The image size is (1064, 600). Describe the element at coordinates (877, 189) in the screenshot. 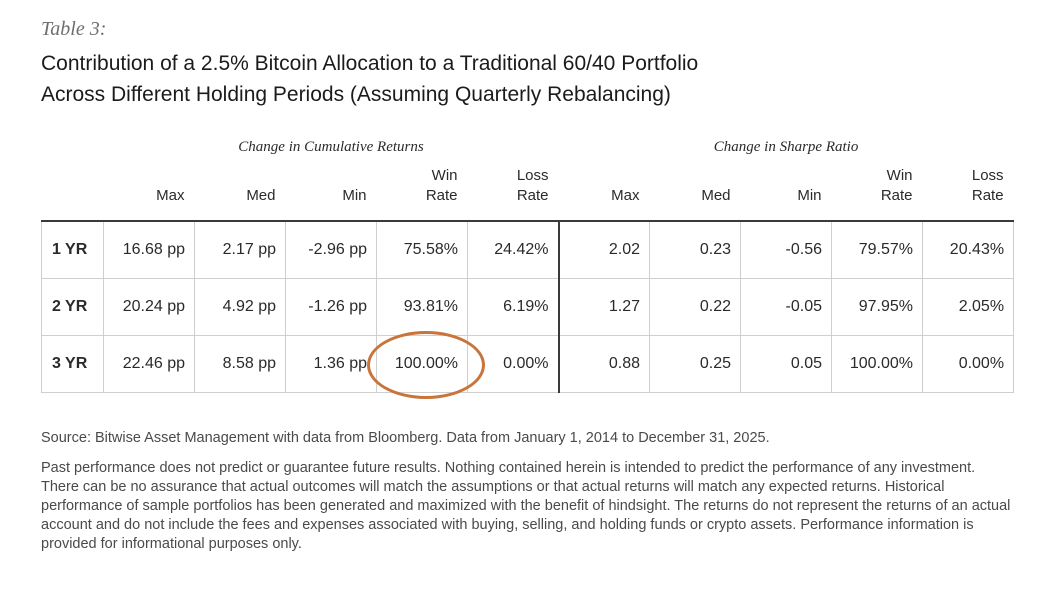

I see `col-sharpe-win-rate: Win Rate` at that location.